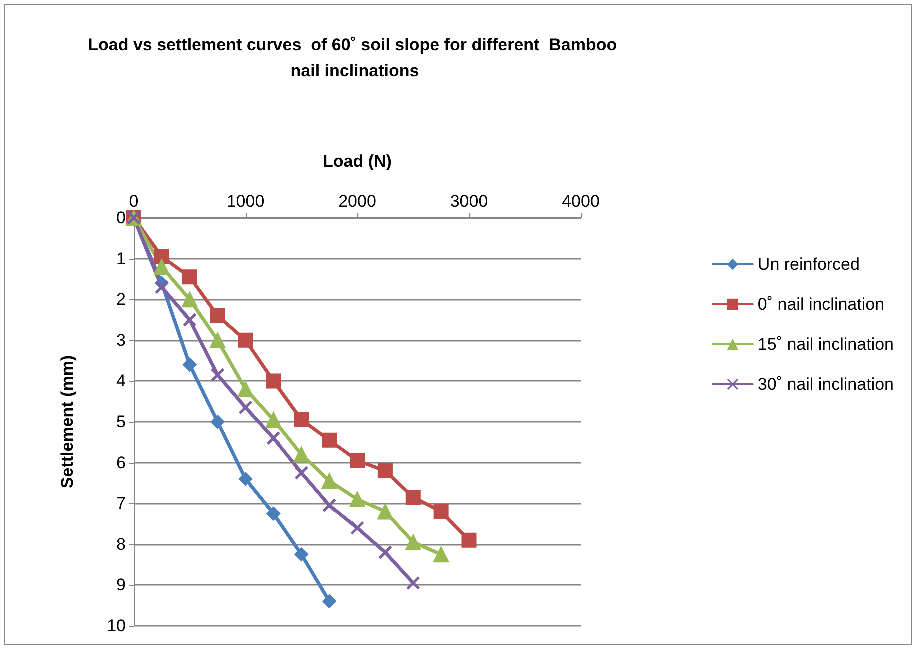  Describe the element at coordinates (121, 258) in the screenshot. I see `y-tick-label: 1` at that location.